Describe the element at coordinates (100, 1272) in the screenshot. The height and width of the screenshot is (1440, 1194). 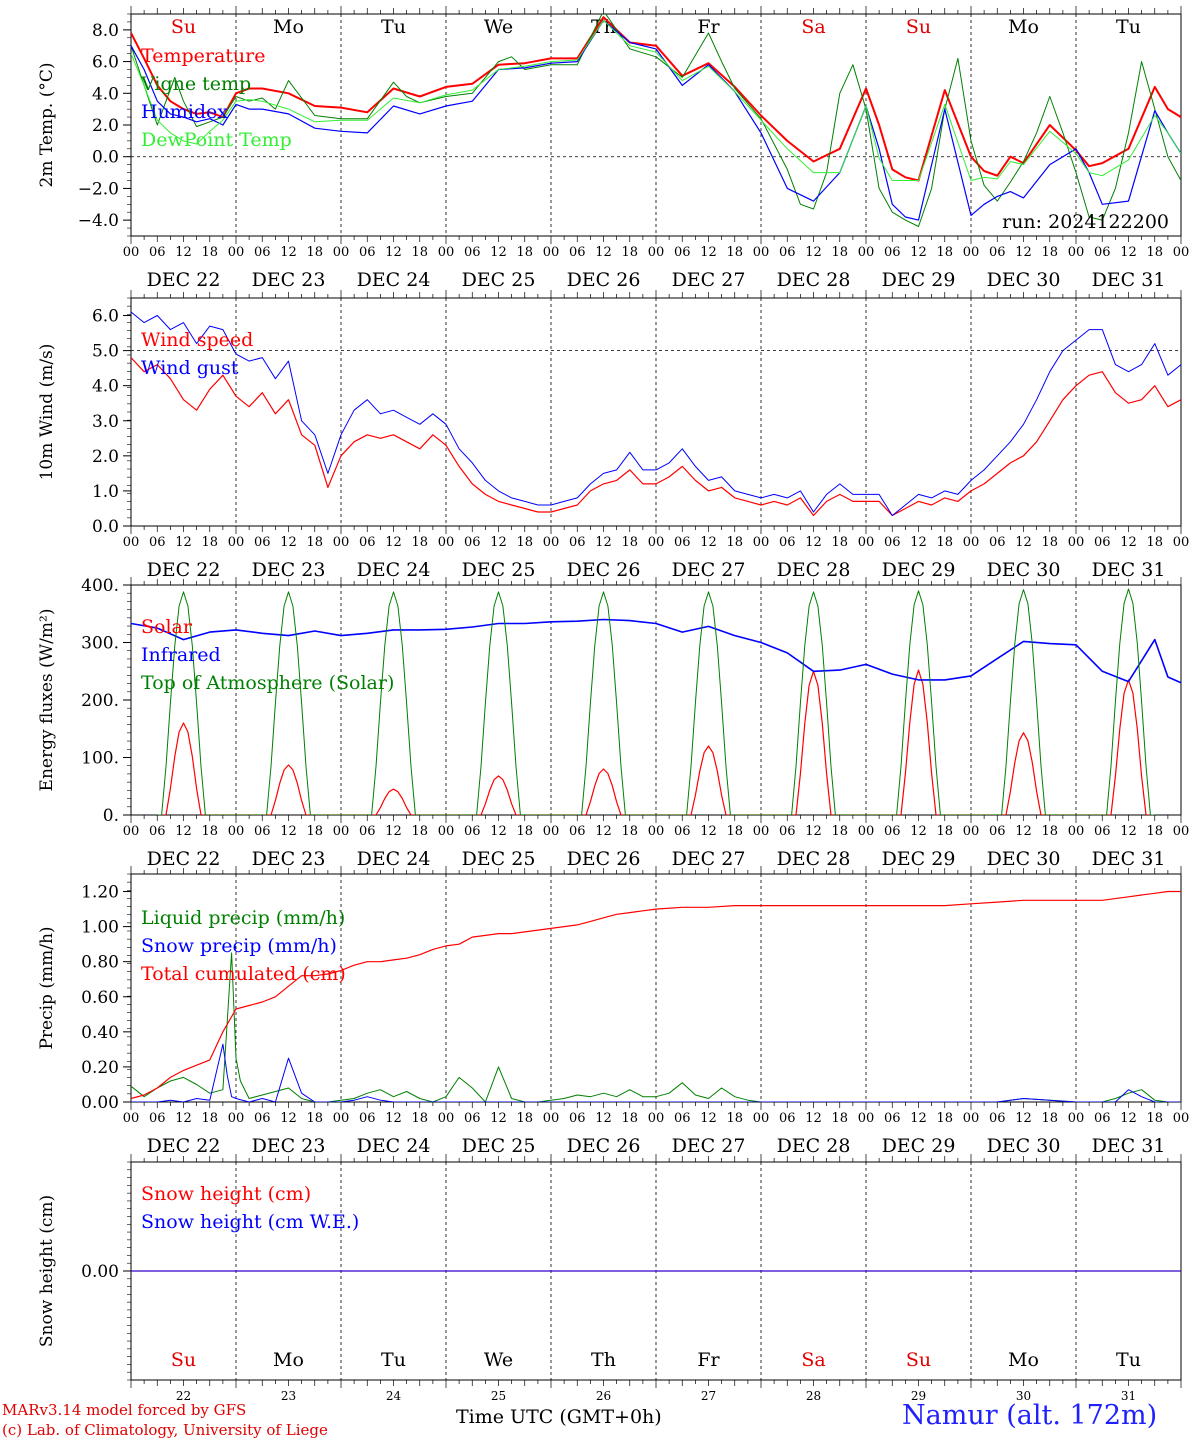
I see `y-tick-label: 0.00` at that location.